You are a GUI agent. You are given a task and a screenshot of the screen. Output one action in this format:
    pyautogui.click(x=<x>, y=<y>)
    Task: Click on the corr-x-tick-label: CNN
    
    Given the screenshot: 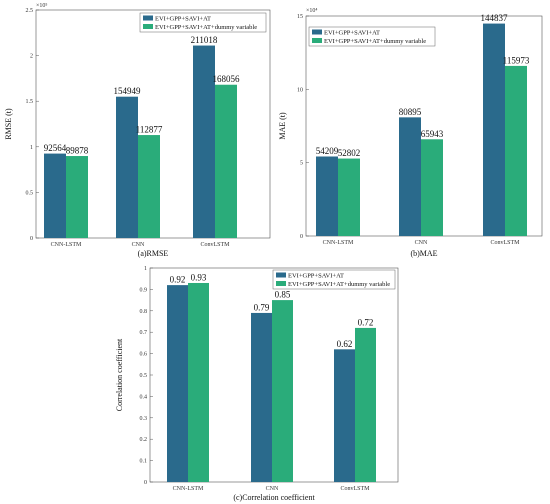 What is the action you would take?
    pyautogui.click(x=272, y=489)
    